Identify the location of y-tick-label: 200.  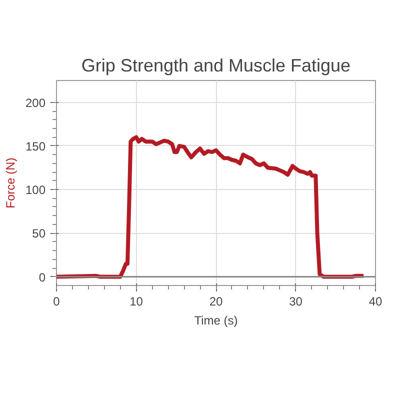
(35, 103).